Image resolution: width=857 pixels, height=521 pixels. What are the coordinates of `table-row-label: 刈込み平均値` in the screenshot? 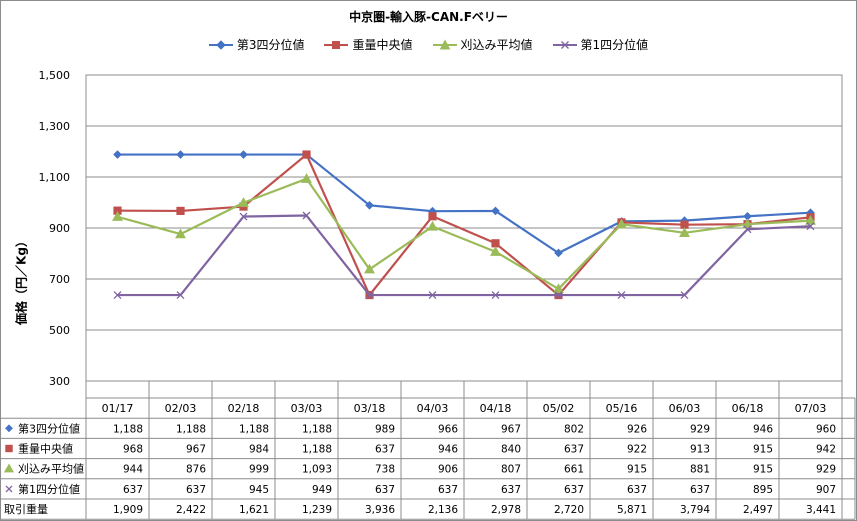 It's located at (51, 469).